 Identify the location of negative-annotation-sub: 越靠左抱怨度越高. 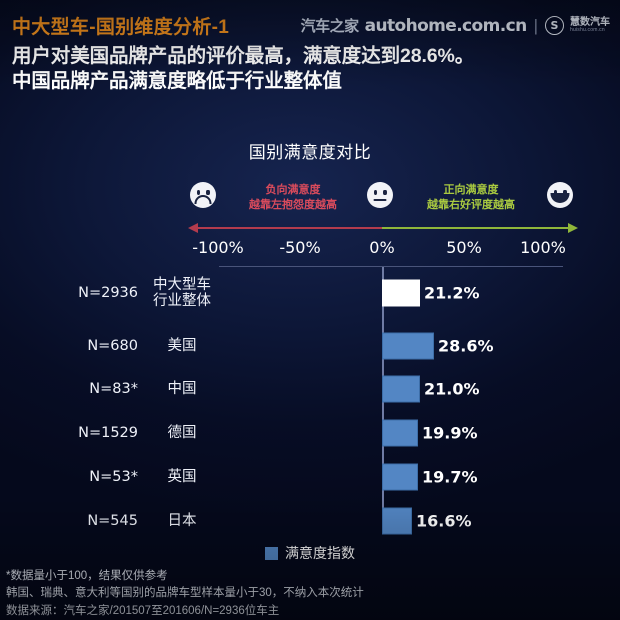
(293, 204).